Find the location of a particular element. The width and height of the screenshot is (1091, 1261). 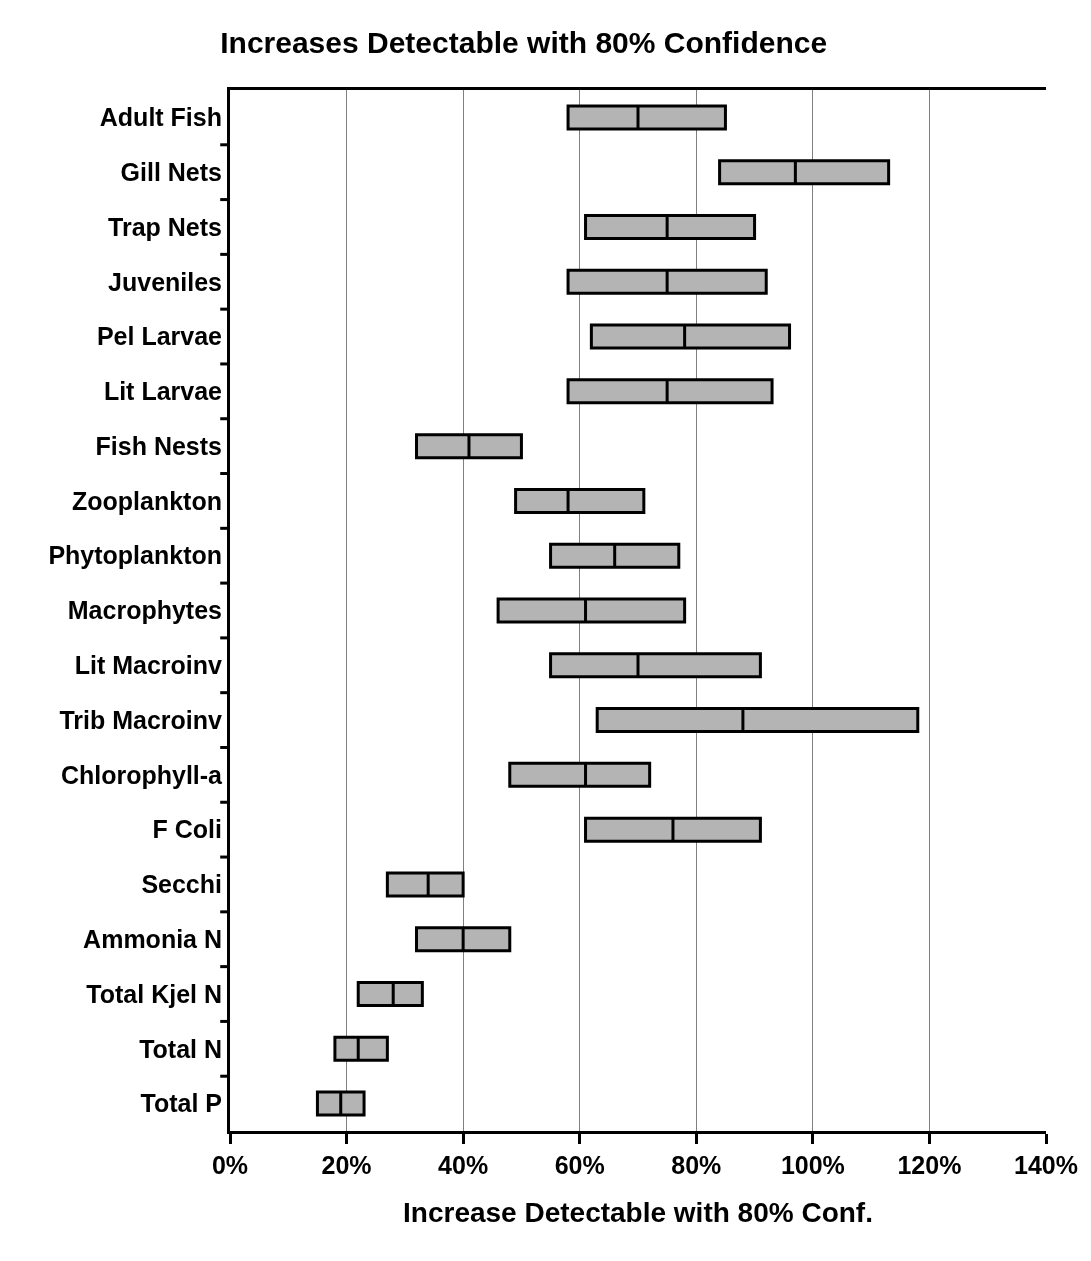

y-tick-label: Chlorophyll-a is located at coordinates (142, 774).